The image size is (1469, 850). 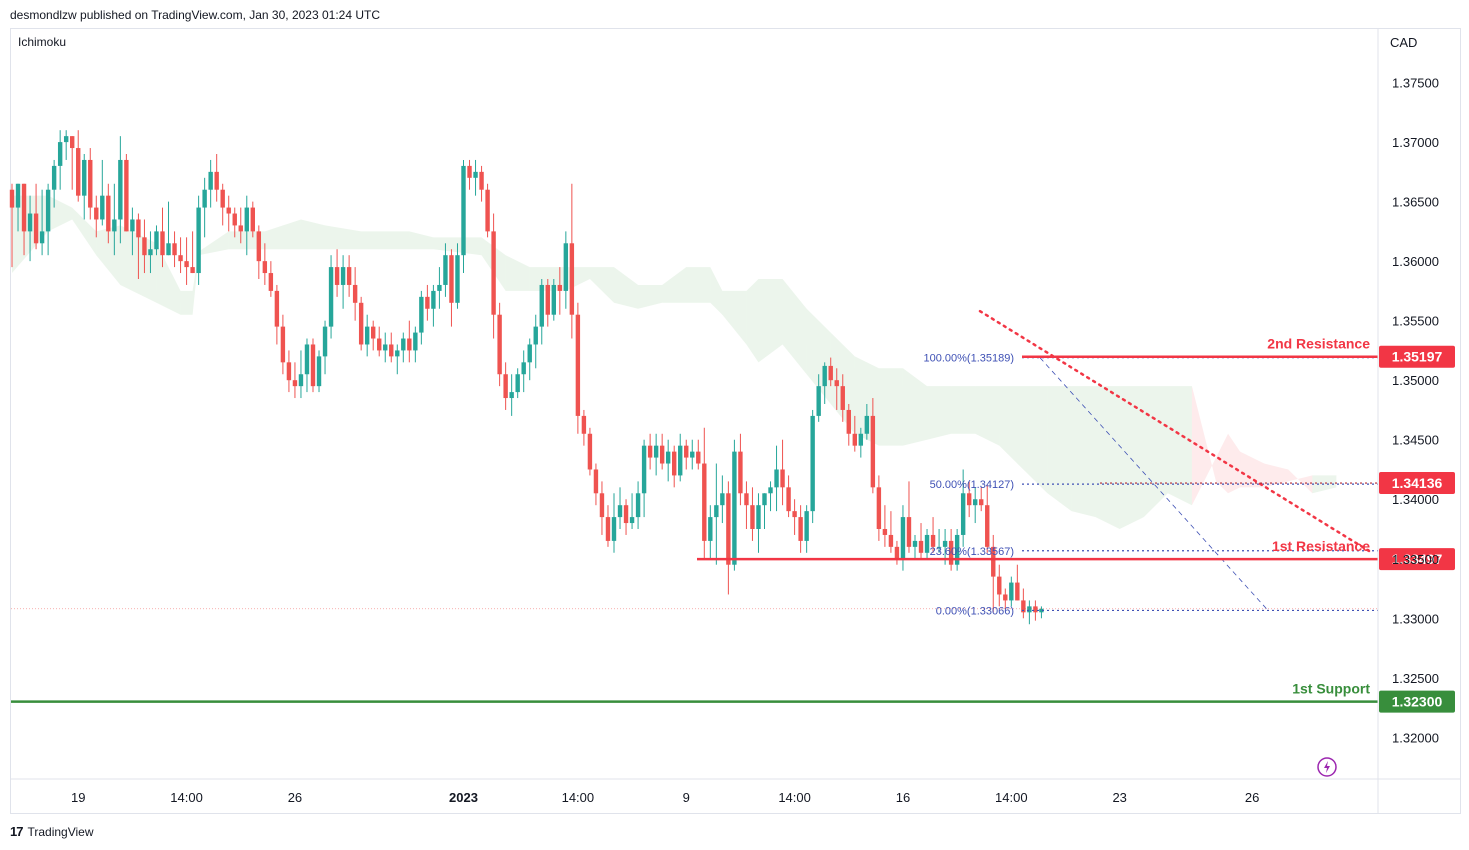 What do you see at coordinates (975, 611) in the screenshot?
I see `fib-level-label: 0.00%(1.33066)` at bounding box center [975, 611].